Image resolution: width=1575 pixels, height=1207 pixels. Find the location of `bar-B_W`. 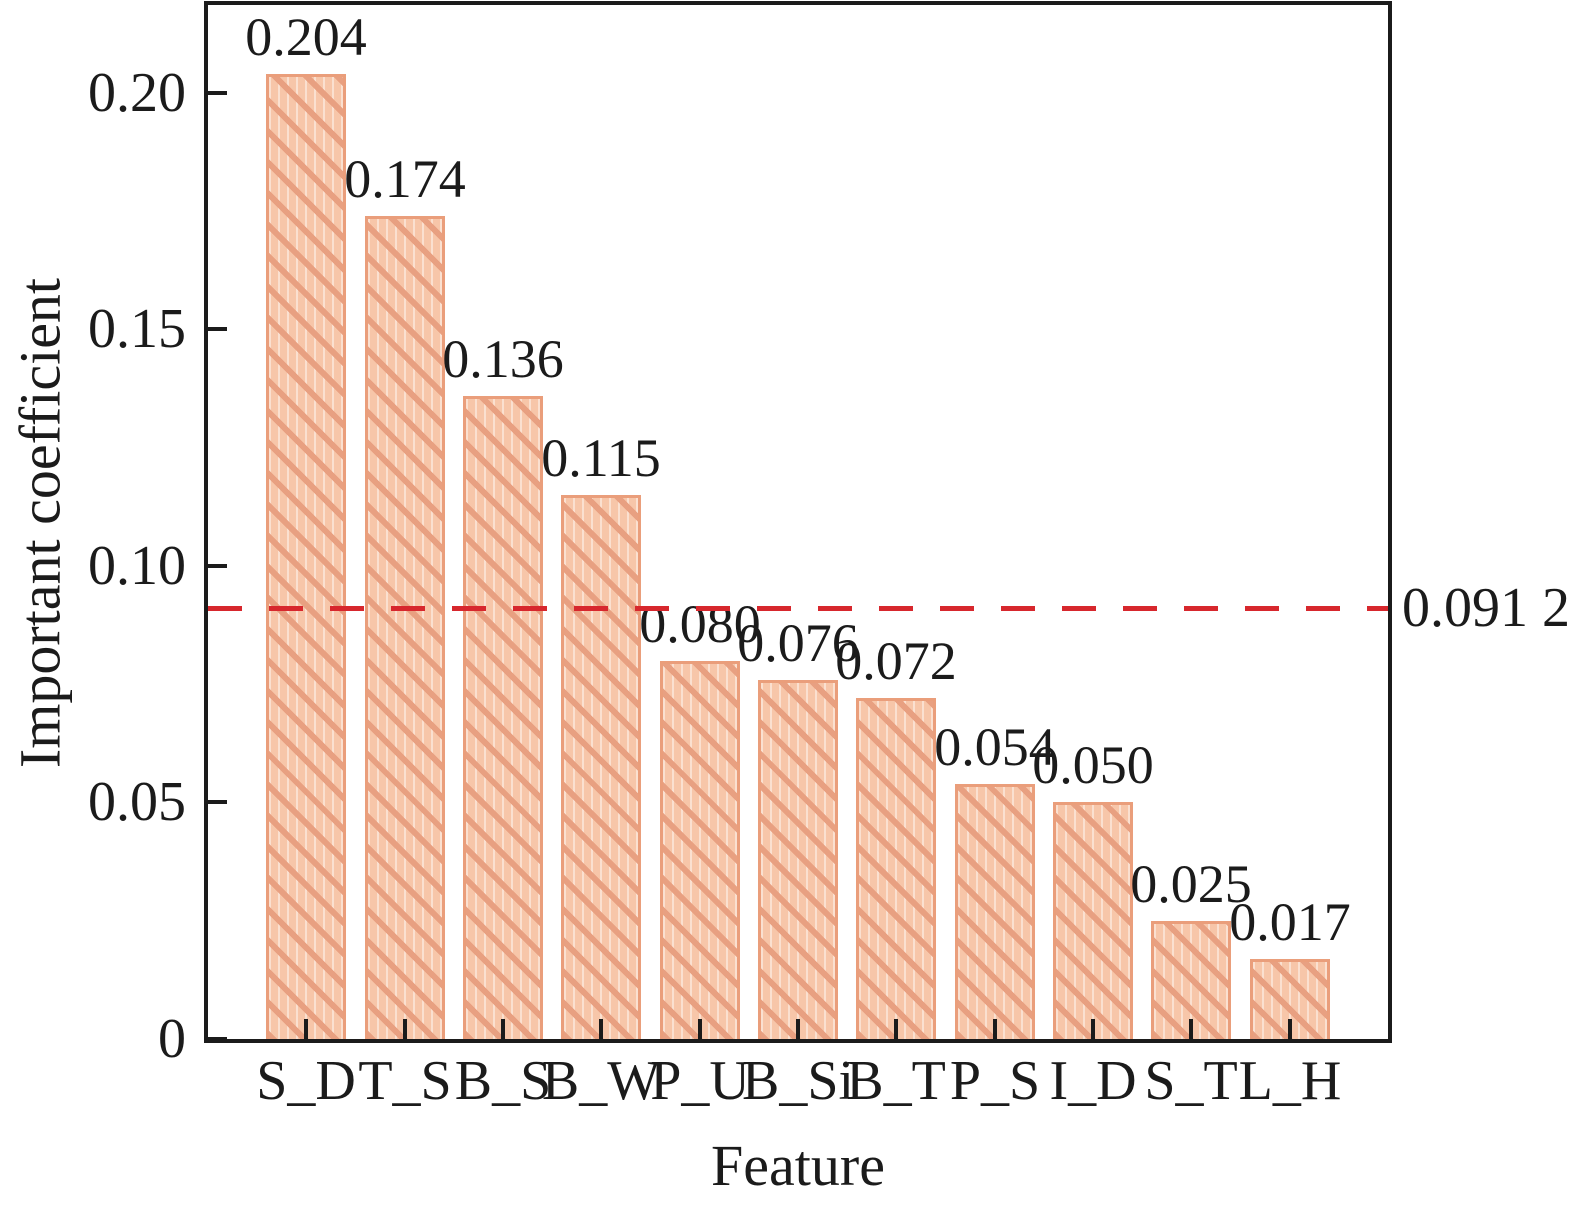

bar-B_W is located at coordinates (601, 767).